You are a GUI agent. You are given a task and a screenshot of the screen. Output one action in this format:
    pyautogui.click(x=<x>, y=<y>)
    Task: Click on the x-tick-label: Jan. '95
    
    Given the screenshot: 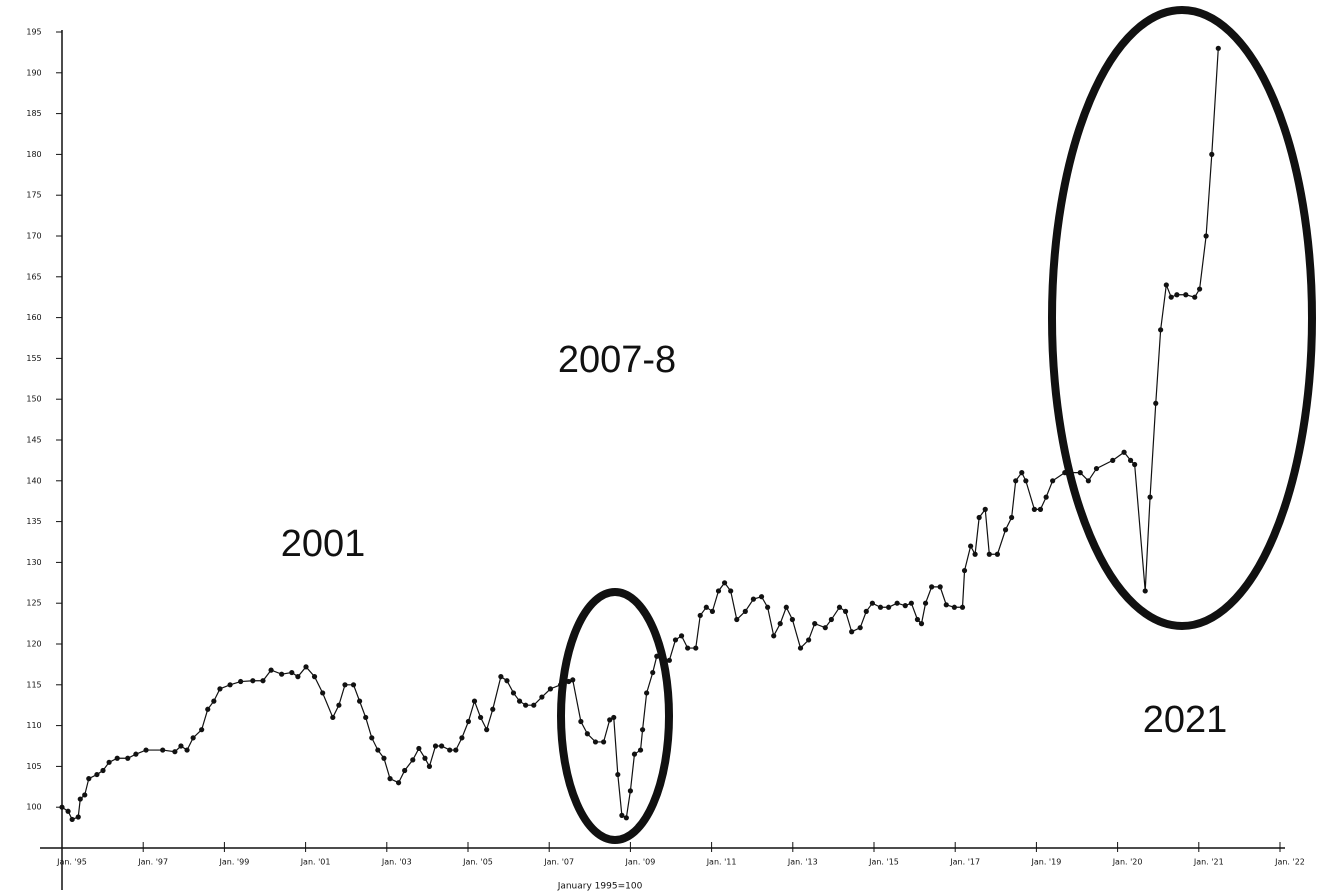 What is the action you would take?
    pyautogui.click(x=71, y=862)
    